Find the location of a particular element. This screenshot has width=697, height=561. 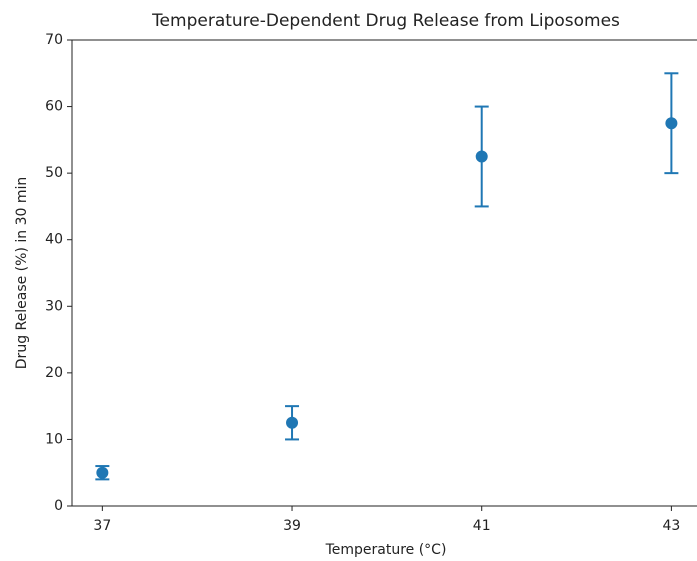

y-tick-label: 20 is located at coordinates (54, 373).